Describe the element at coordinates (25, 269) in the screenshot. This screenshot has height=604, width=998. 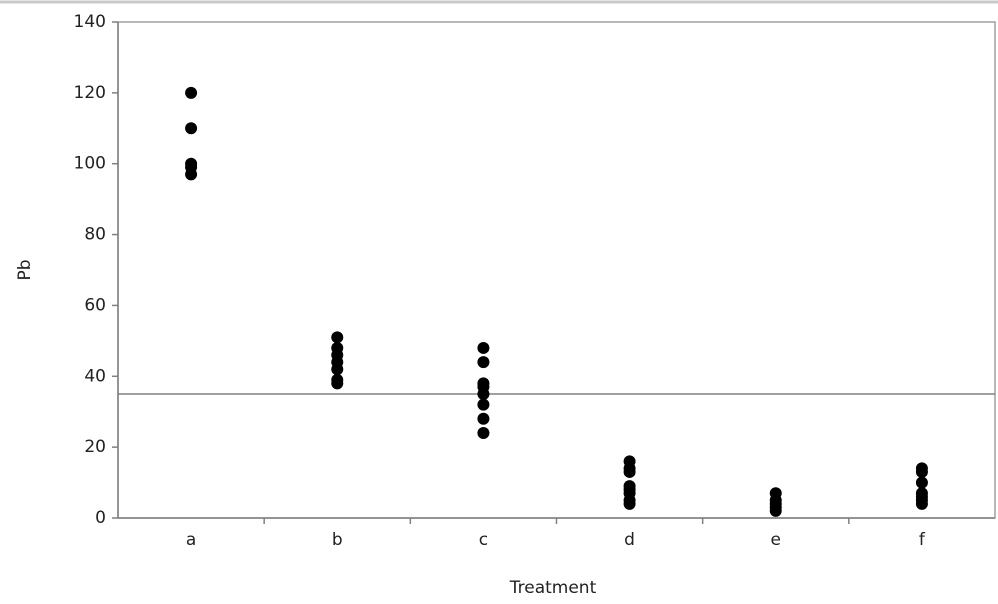
I see `y-axis-title: Pb` at that location.